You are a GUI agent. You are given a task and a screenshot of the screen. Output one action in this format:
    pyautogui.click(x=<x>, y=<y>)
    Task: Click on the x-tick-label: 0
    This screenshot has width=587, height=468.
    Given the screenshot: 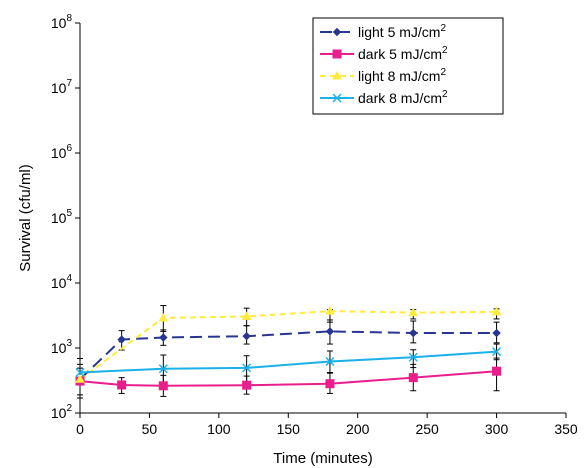 What is the action you would take?
    pyautogui.click(x=80, y=429)
    